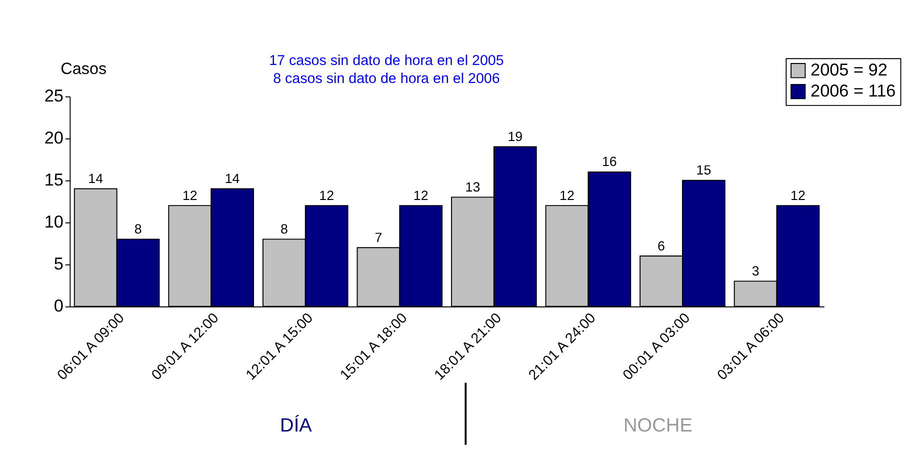 This screenshot has height=466, width=906. What do you see at coordinates (661, 246) in the screenshot?
I see `data-label: 6` at bounding box center [661, 246].